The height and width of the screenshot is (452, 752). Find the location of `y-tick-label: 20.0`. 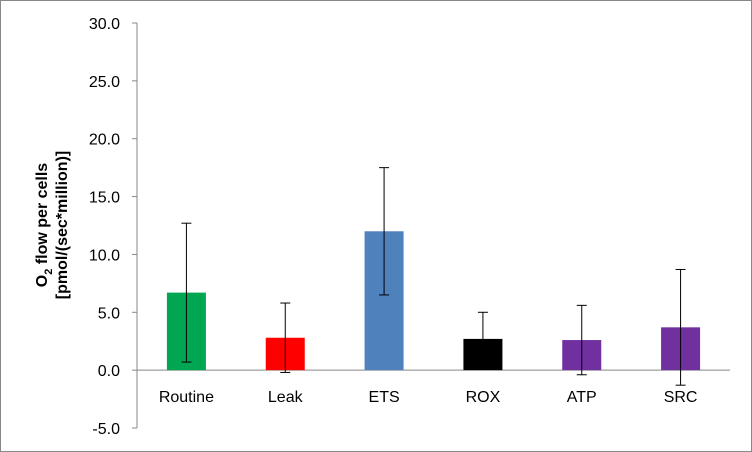

y-tick-label: 20.0 is located at coordinates (104, 140).